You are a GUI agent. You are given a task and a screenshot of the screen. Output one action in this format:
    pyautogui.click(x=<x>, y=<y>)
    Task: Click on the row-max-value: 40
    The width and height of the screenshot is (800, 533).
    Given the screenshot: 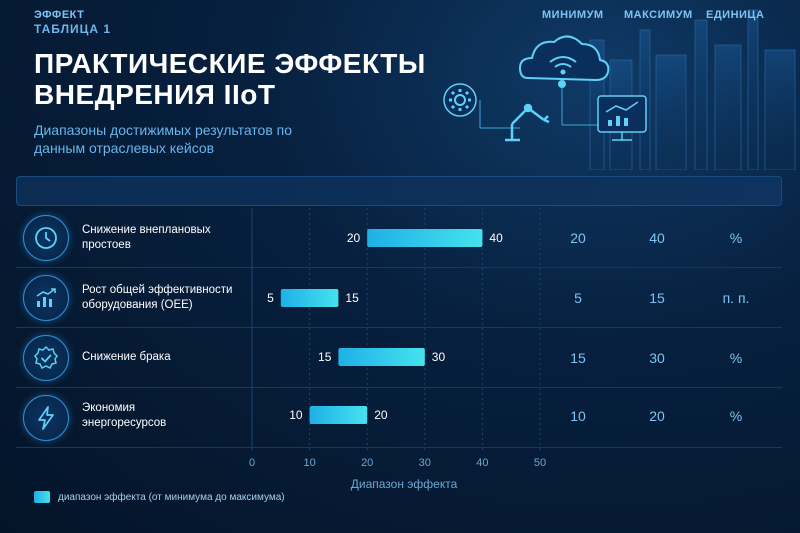 What is the action you would take?
    pyautogui.click(x=657, y=238)
    